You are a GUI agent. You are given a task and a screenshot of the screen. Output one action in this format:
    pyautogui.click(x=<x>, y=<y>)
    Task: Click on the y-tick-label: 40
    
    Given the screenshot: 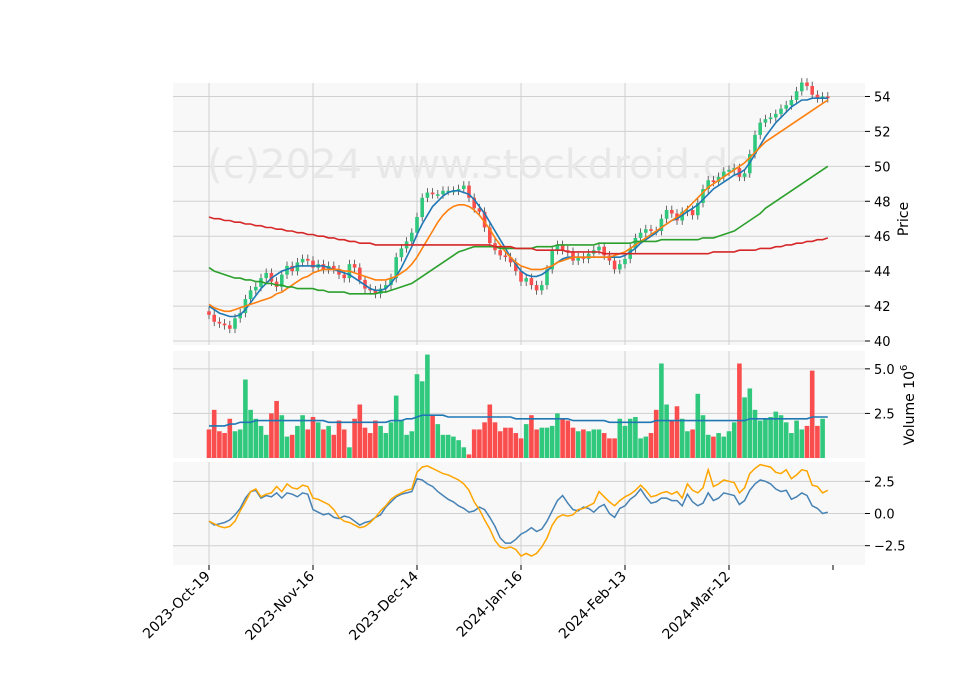 What is the action you would take?
    pyautogui.click(x=882, y=342)
    